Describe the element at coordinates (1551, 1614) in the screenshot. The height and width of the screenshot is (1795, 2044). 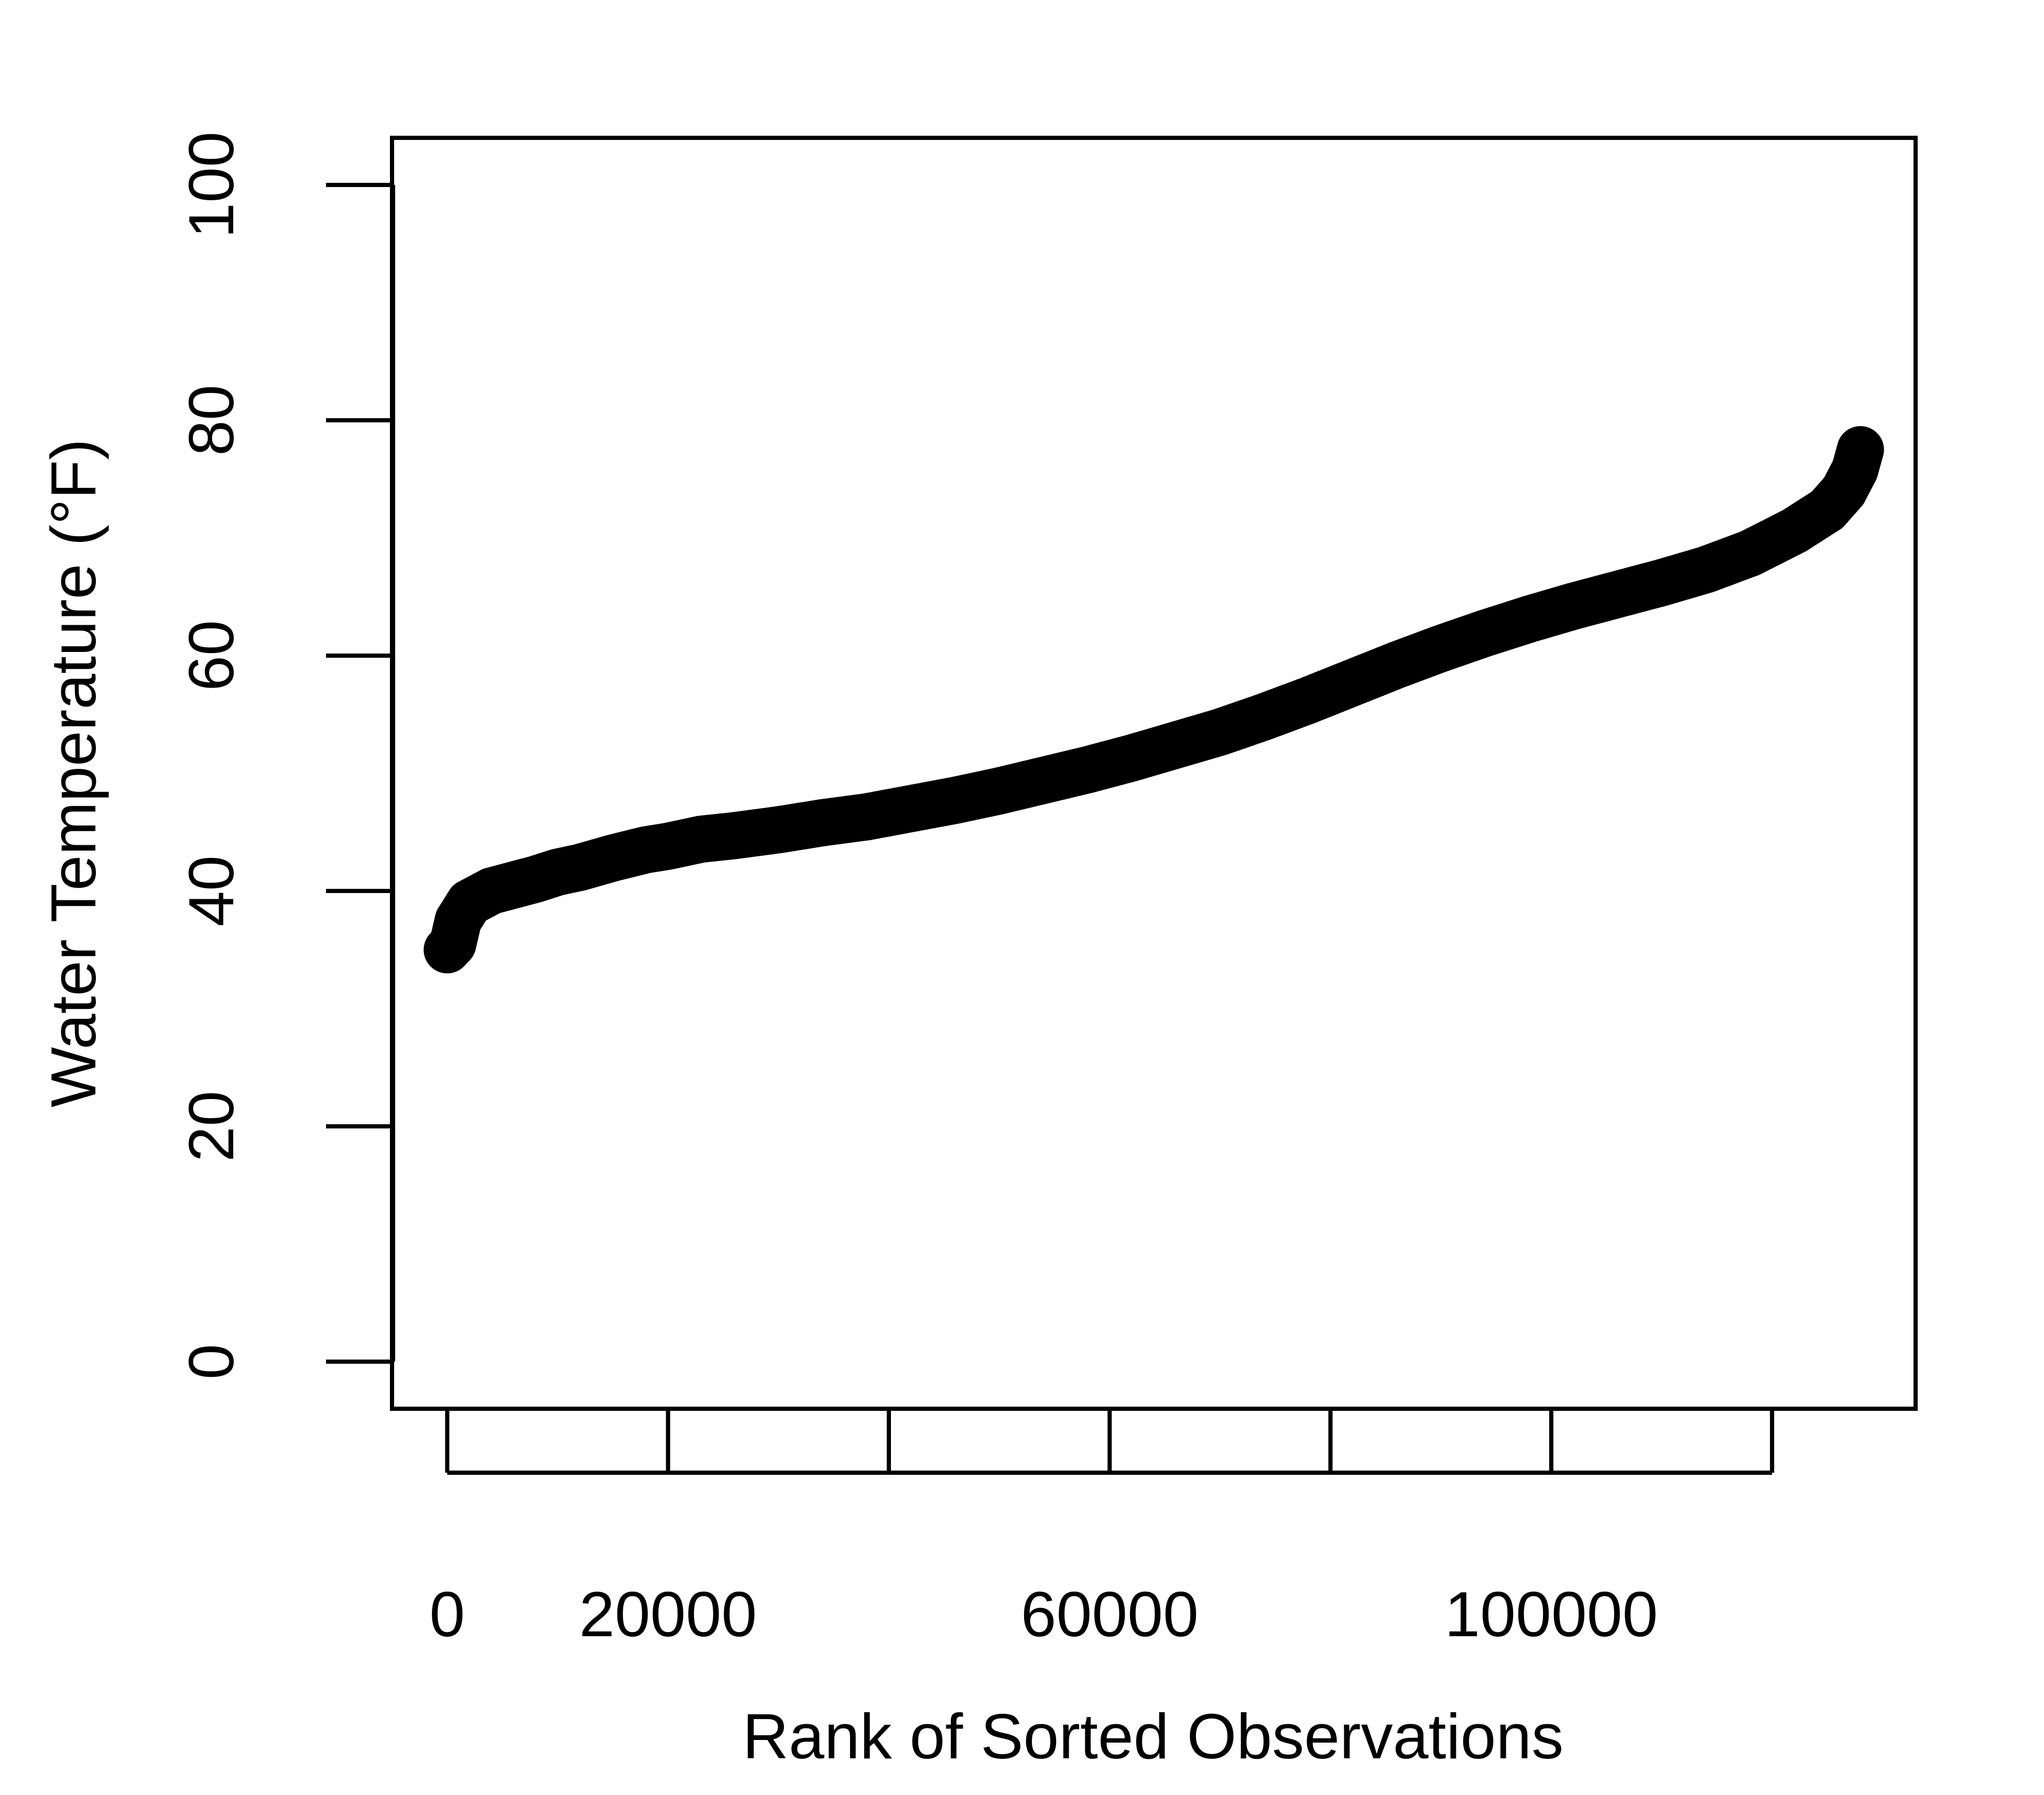
I see `x-tick-label: 100000` at that location.